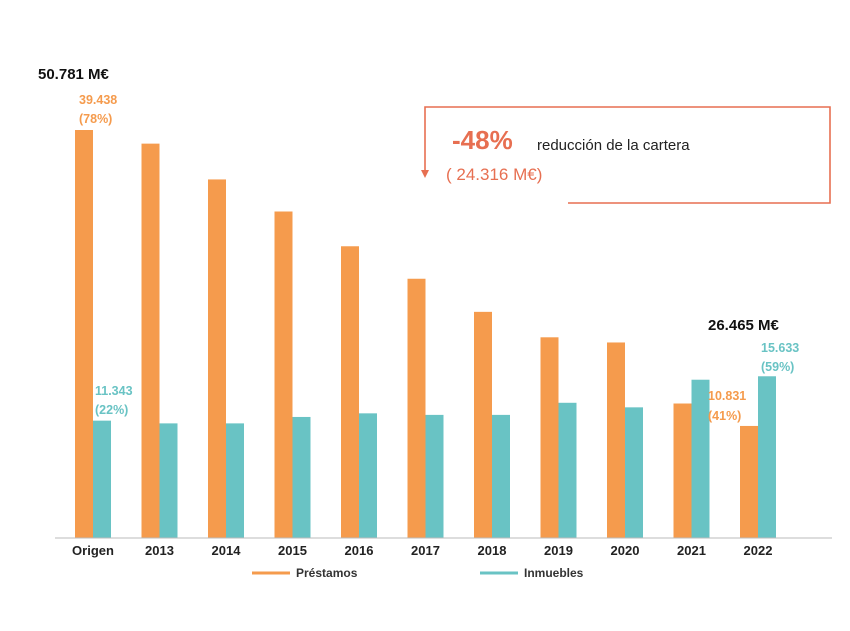 Image resolution: width=850 pixels, height=631 pixels. What do you see at coordinates (111, 410) in the screenshot?
I see `origen-inmuebles-pct-label: (22%)` at bounding box center [111, 410].